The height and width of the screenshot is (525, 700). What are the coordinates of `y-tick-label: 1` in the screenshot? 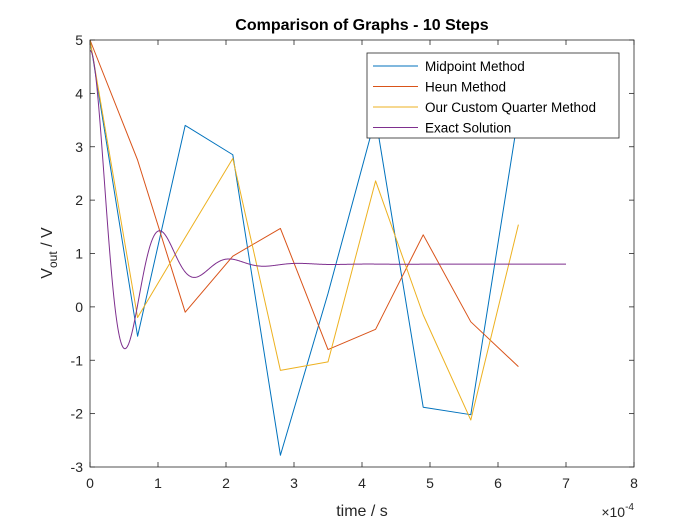 It's located at (79, 254).